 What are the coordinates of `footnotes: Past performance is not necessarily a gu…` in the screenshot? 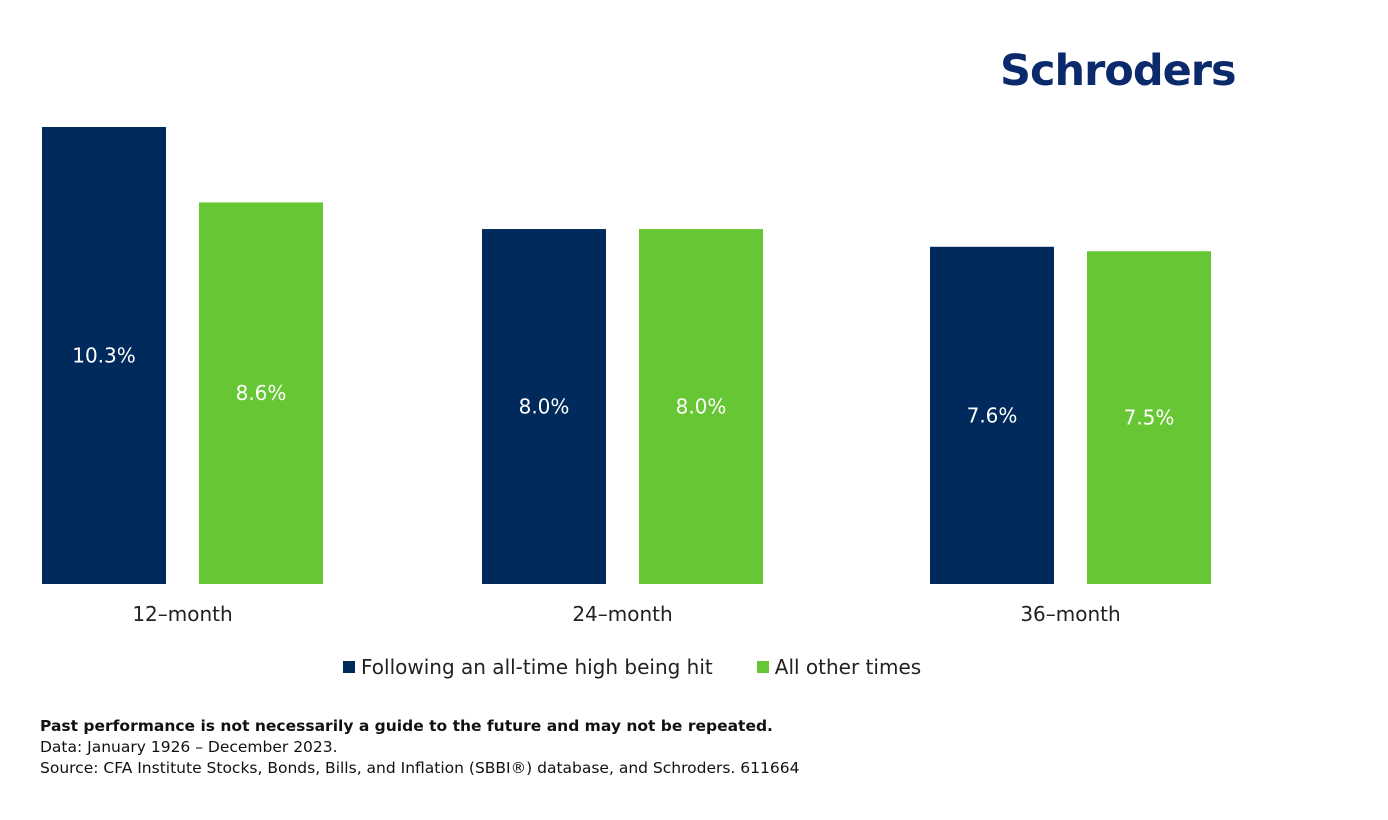 It's located at (419, 747).